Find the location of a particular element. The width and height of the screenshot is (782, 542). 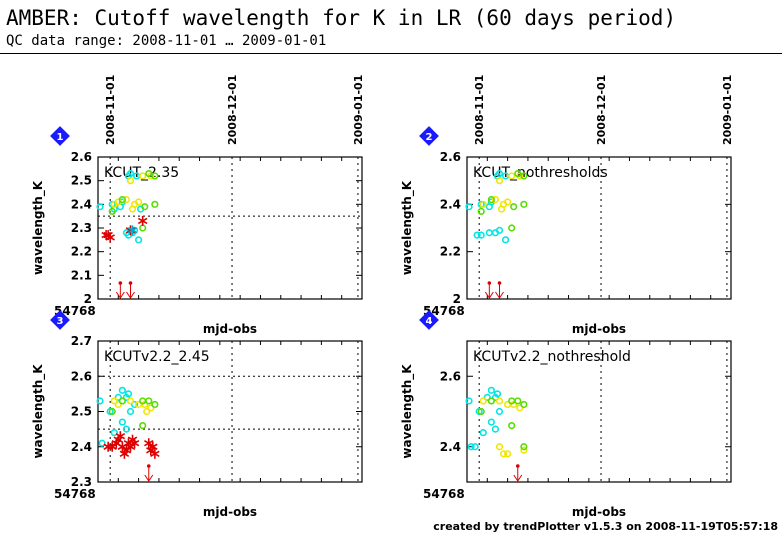

date-tick-label: 2008-12-01 is located at coordinates (601, 110).